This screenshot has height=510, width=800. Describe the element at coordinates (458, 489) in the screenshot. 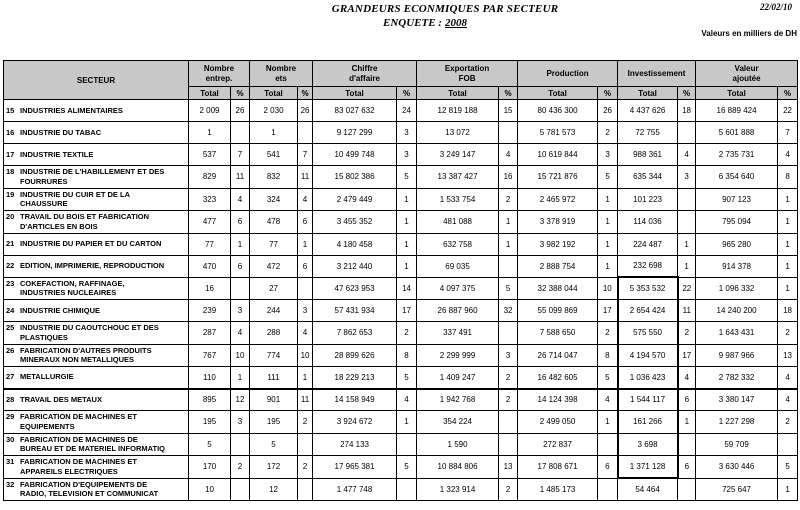

I see `value-cell: 1 323 914` at that location.